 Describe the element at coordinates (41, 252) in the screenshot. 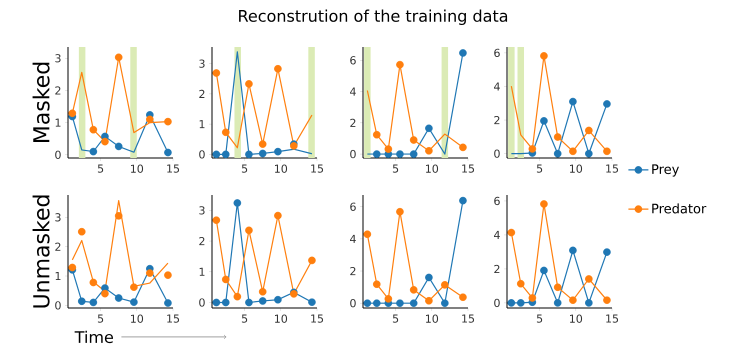

I see `y-axis-title: Unmasked` at that location.